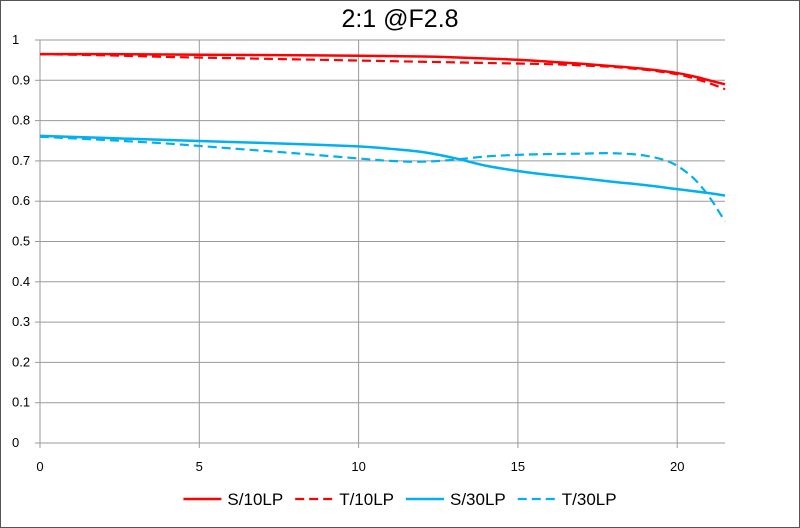  Describe the element at coordinates (255, 499) in the screenshot. I see `legend-label-s-10lp: S/10LP` at that location.